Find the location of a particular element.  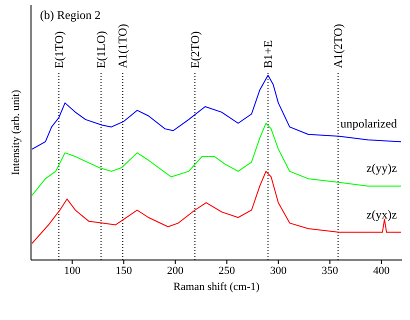

text: (b) Region 2 is located at coordinates (70, 15).